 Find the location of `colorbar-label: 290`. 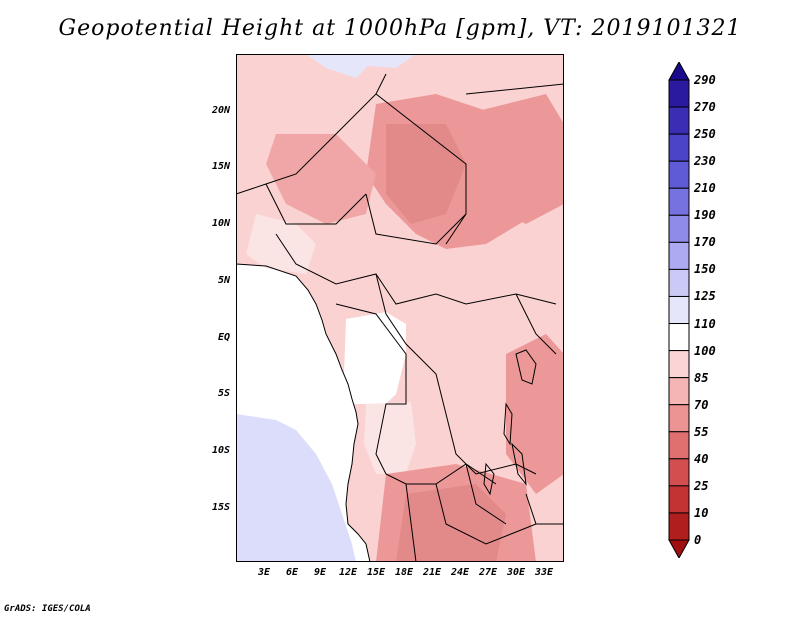

colorbar-label: 290 is located at coordinates (705, 80).